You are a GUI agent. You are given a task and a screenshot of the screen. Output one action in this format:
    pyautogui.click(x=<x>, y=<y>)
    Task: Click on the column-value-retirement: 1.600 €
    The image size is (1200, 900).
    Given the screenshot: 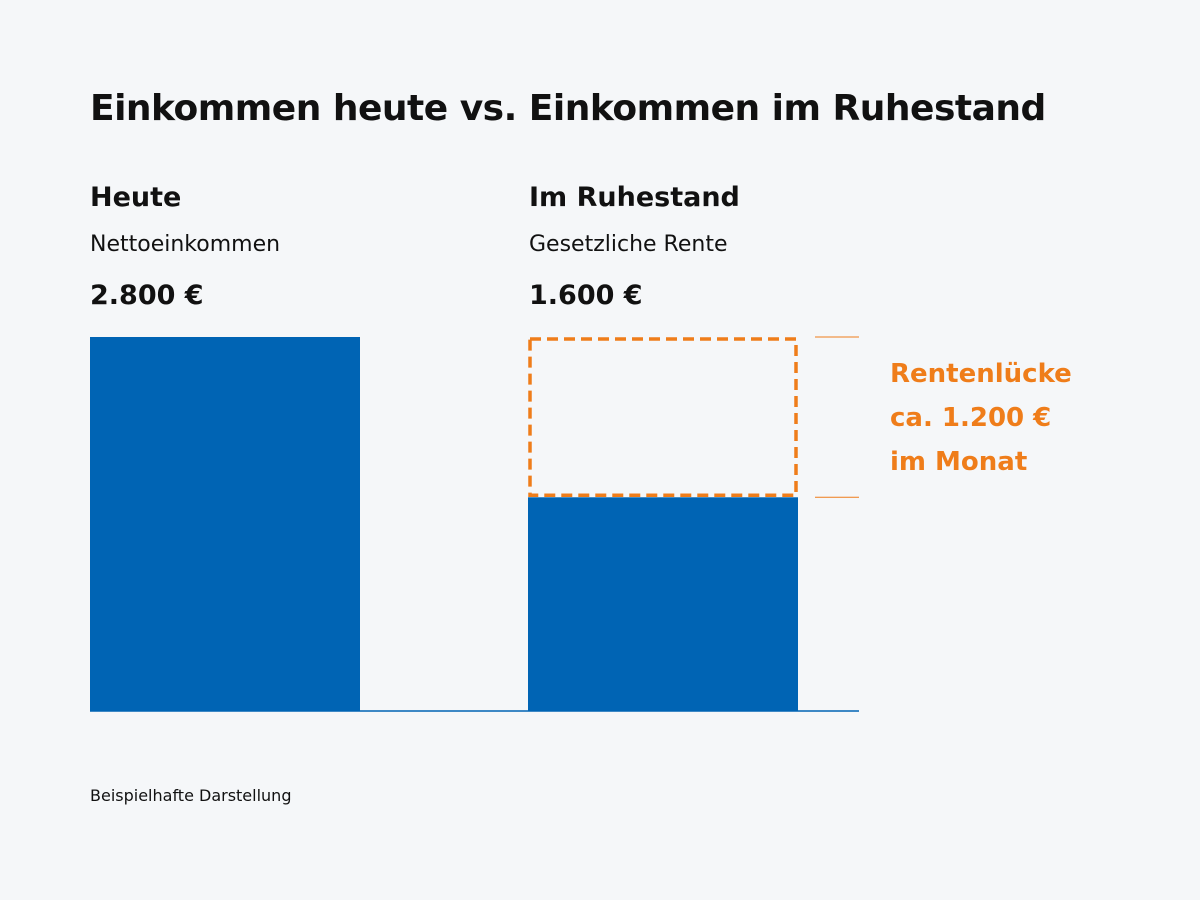 What is the action you would take?
    pyautogui.click(x=586, y=295)
    